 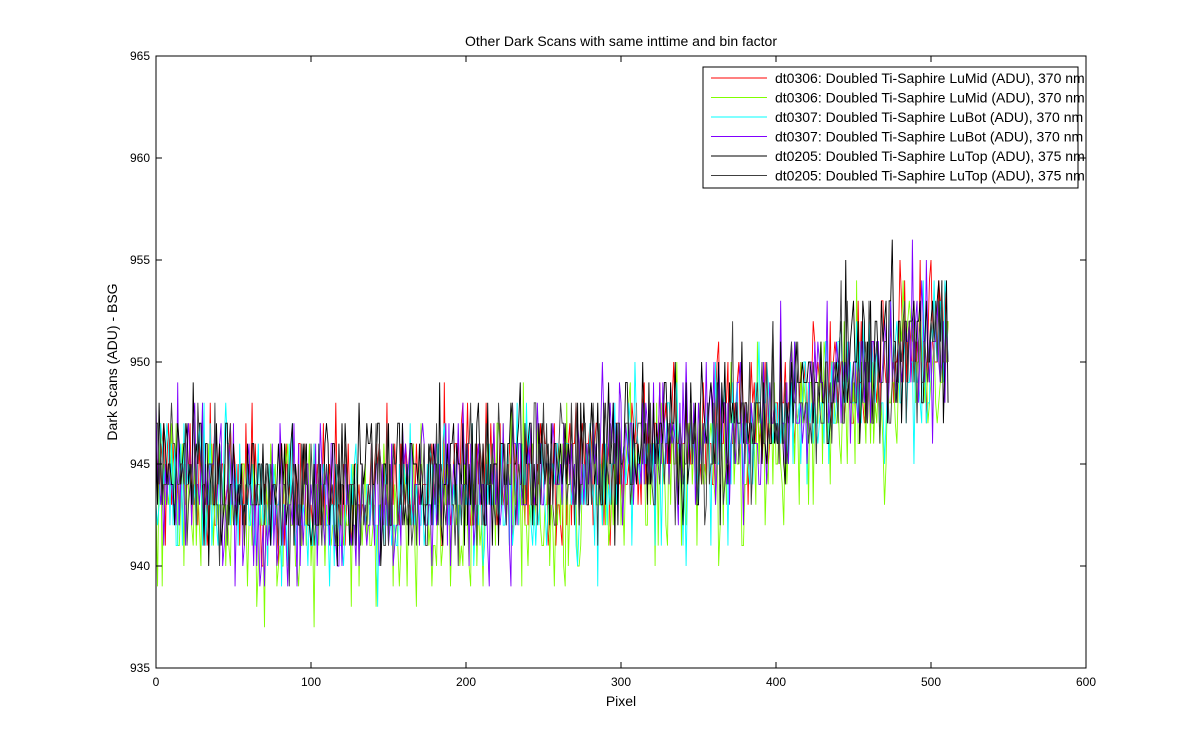 What do you see at coordinates (1086, 682) in the screenshot?
I see `x-tick-label: 600` at bounding box center [1086, 682].